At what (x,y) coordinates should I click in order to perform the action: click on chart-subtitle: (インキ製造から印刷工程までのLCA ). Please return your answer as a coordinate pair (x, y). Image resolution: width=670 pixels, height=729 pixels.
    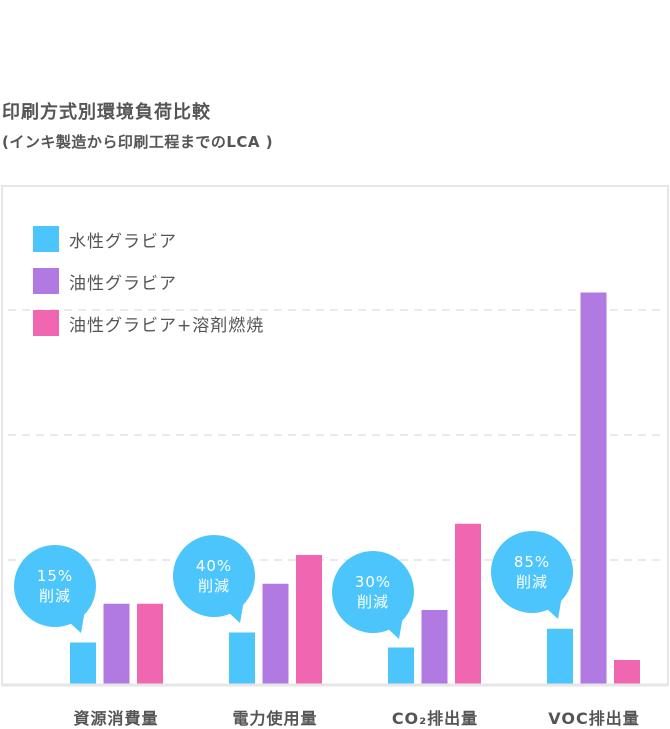
    Looking at the image, I should click on (138, 142).